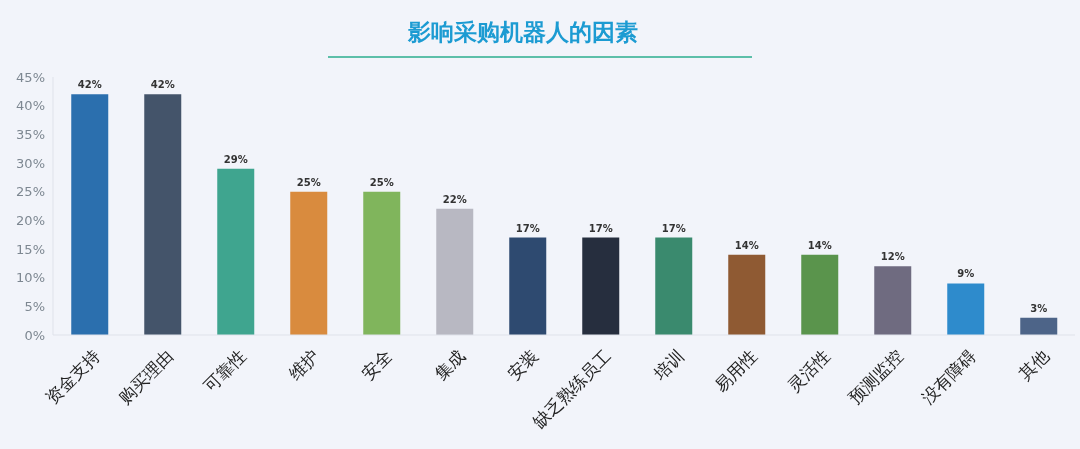 This screenshot has height=449, width=1080. I want to click on y-tick-label: 5%, so click(34, 306).